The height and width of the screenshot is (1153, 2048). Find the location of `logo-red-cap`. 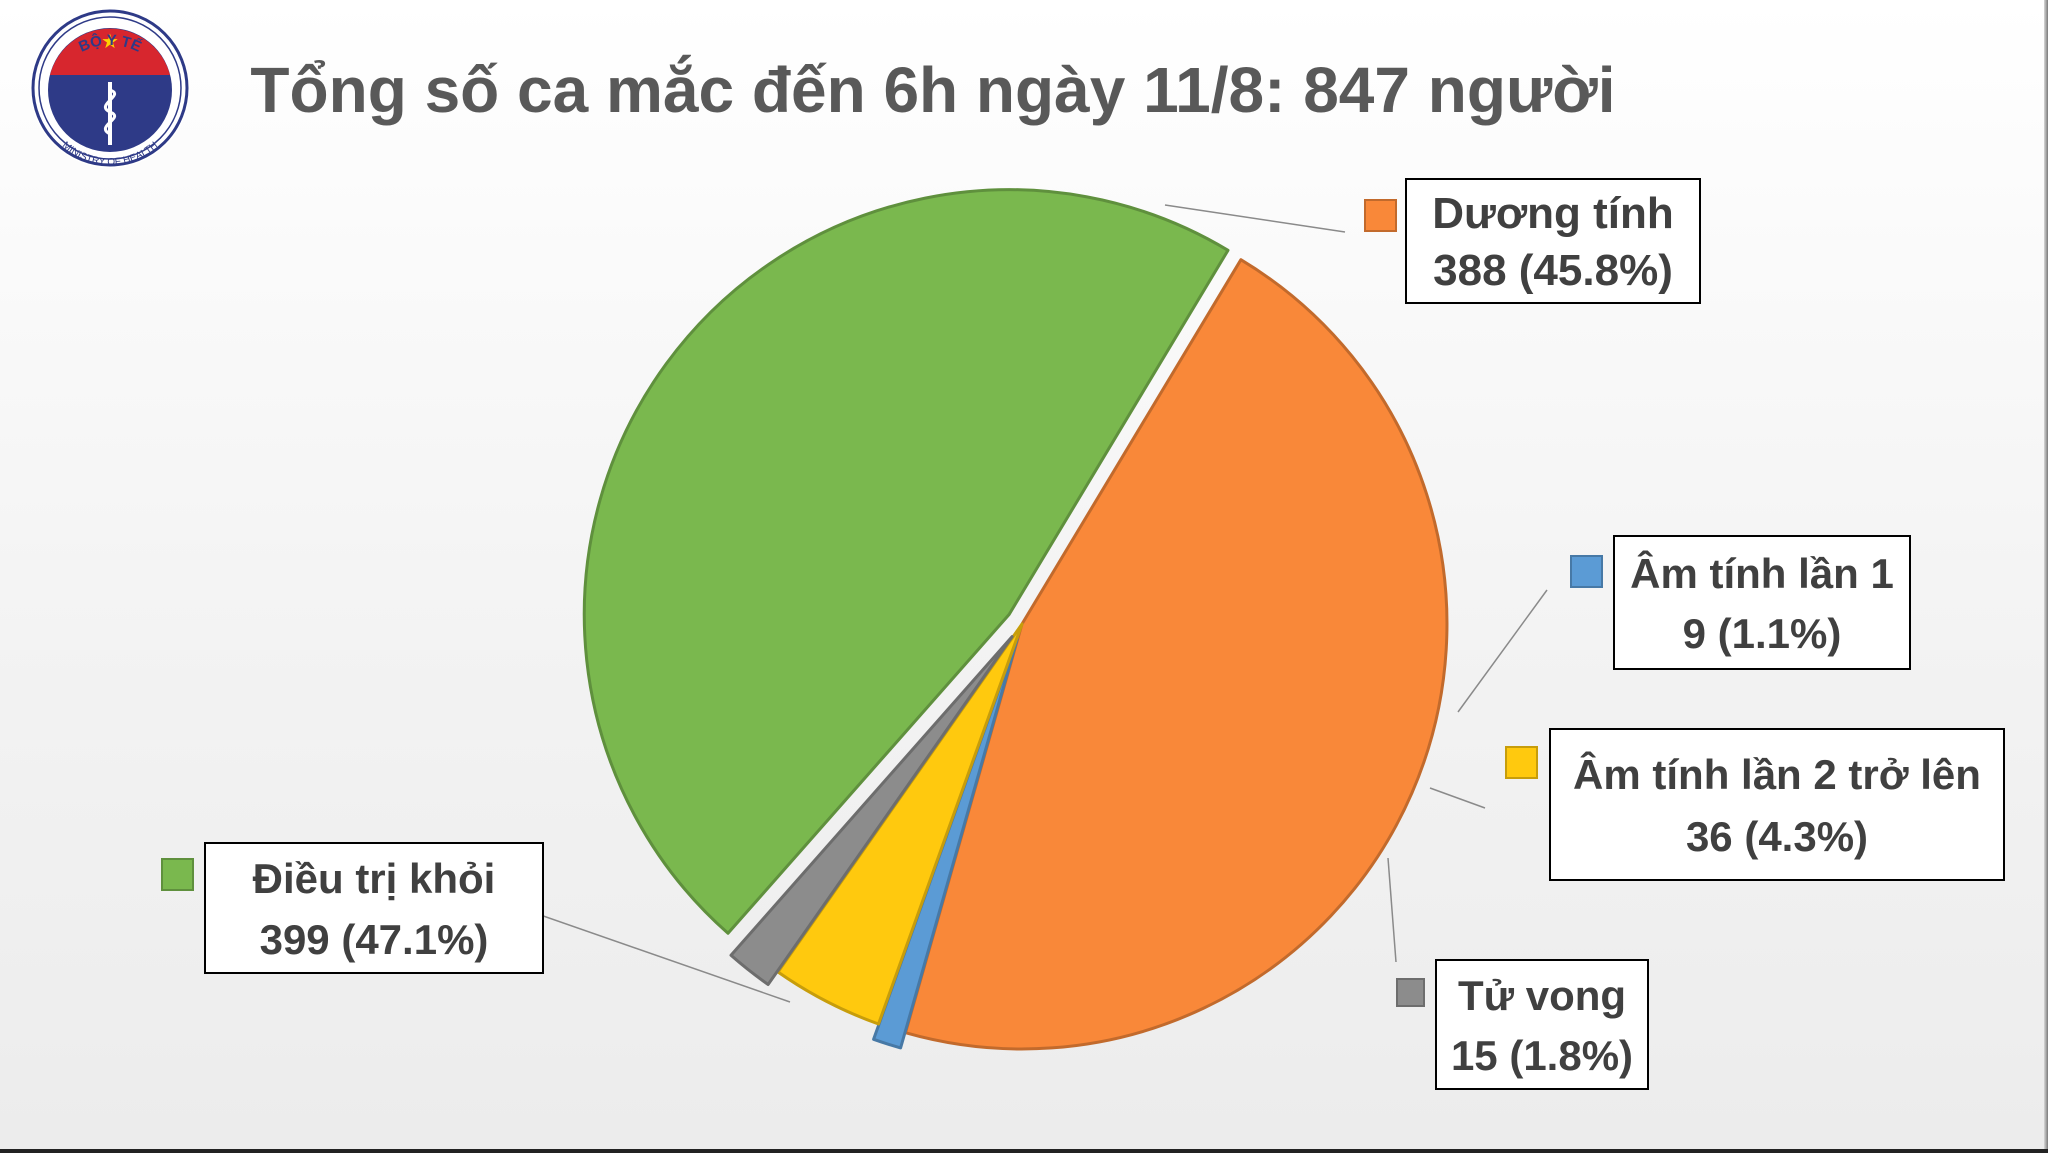

logo-red-cap is located at coordinates (110, 51).